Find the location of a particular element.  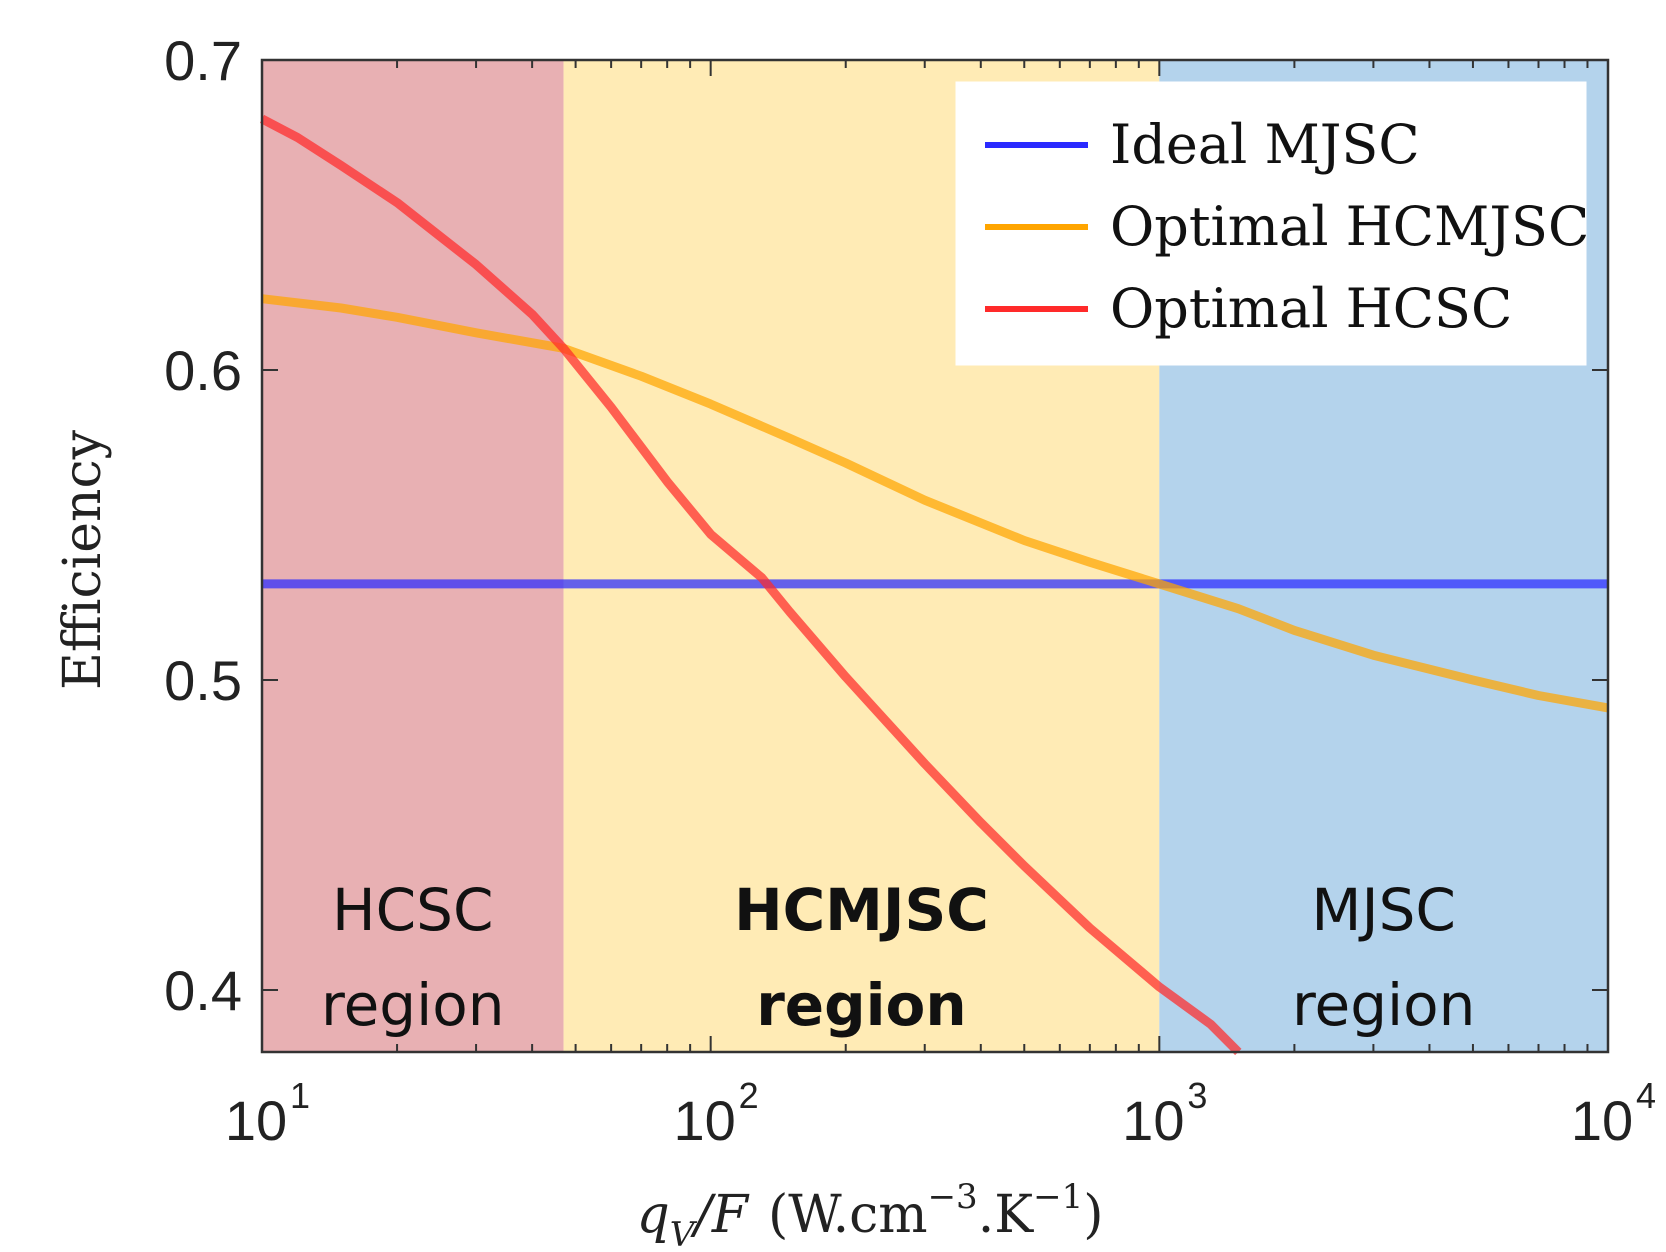

y-tick-label-2: 0.6 is located at coordinates (203, 370).